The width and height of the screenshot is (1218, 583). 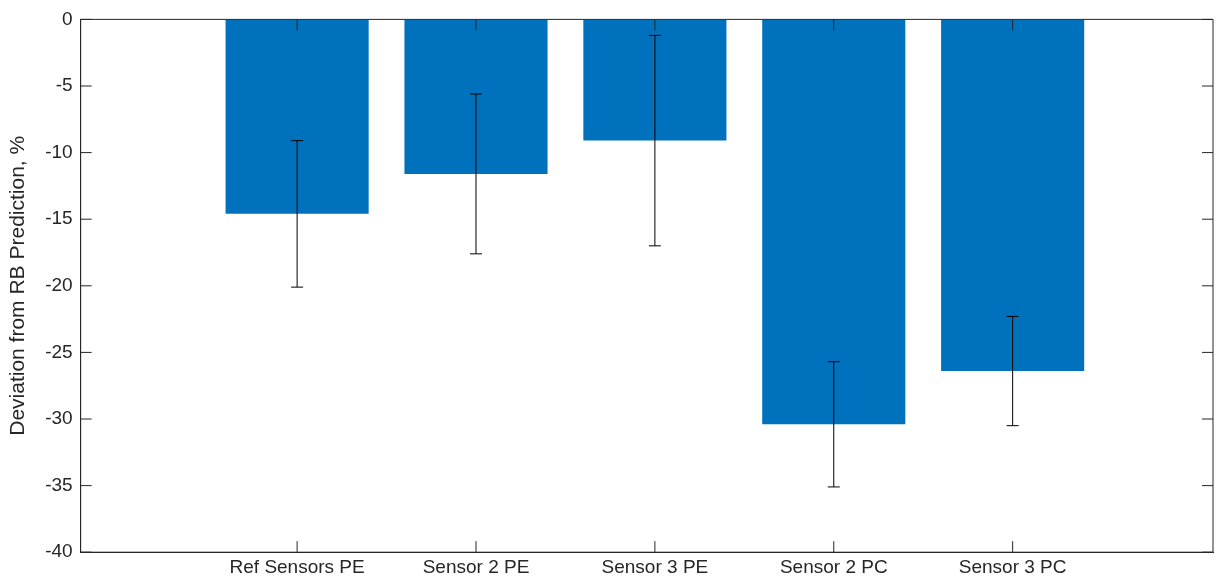 I want to click on y-tick-label: -20, so click(x=59, y=285).